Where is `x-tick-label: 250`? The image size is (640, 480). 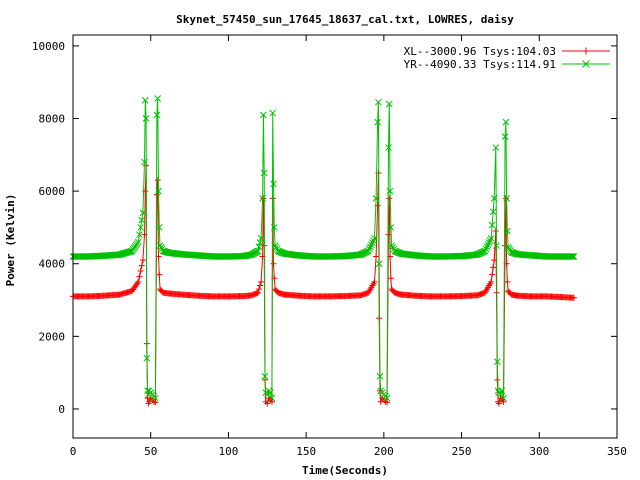 x-tick-label: 250 is located at coordinates (462, 451).